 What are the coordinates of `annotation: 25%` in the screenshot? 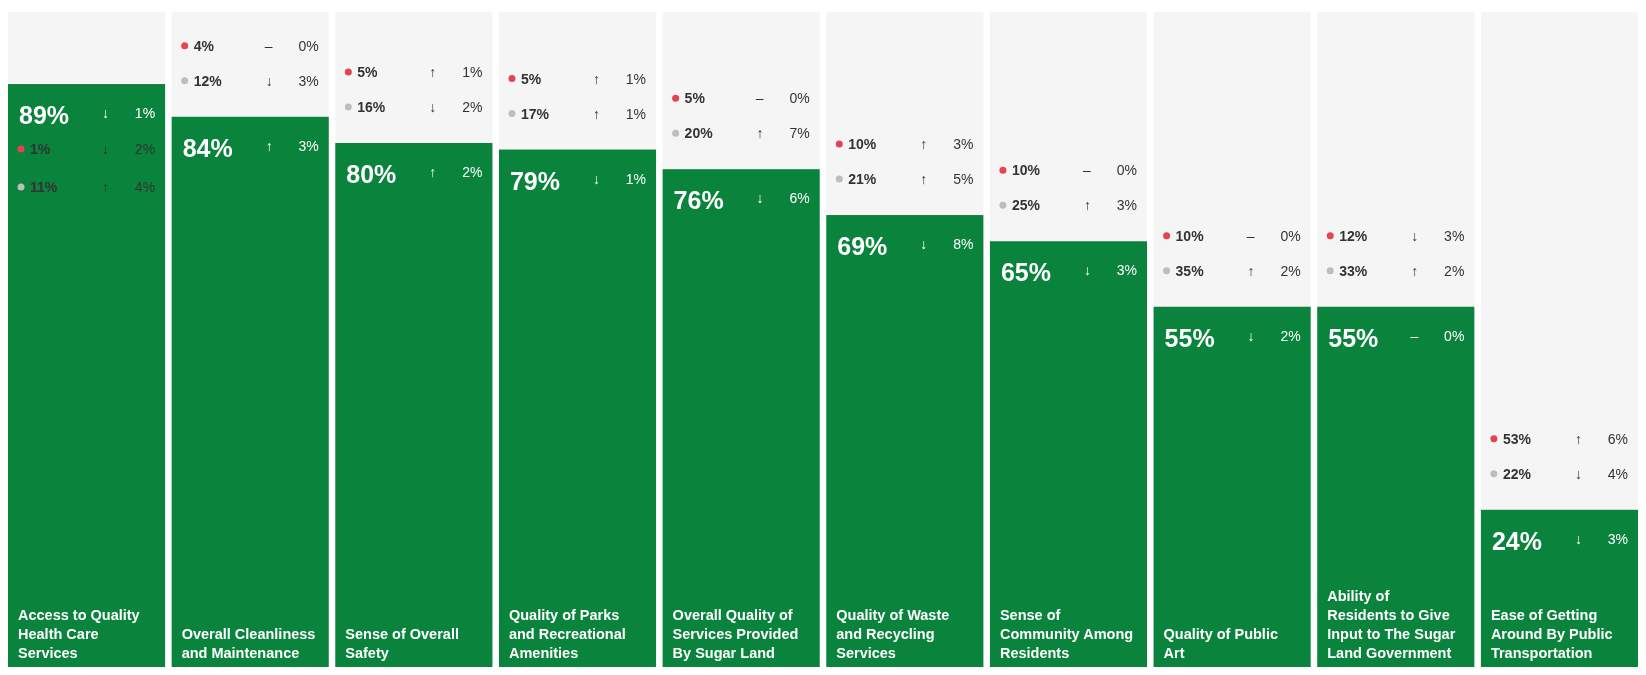 It's located at (1026, 205).